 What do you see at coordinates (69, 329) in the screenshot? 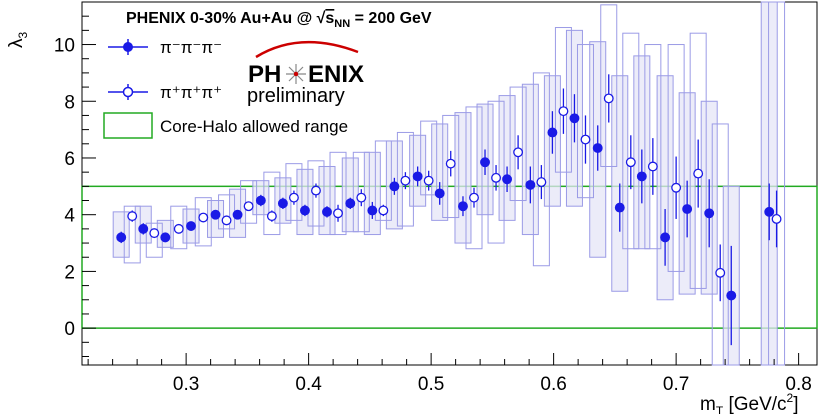
I see `y-tick-label: 0` at bounding box center [69, 329].